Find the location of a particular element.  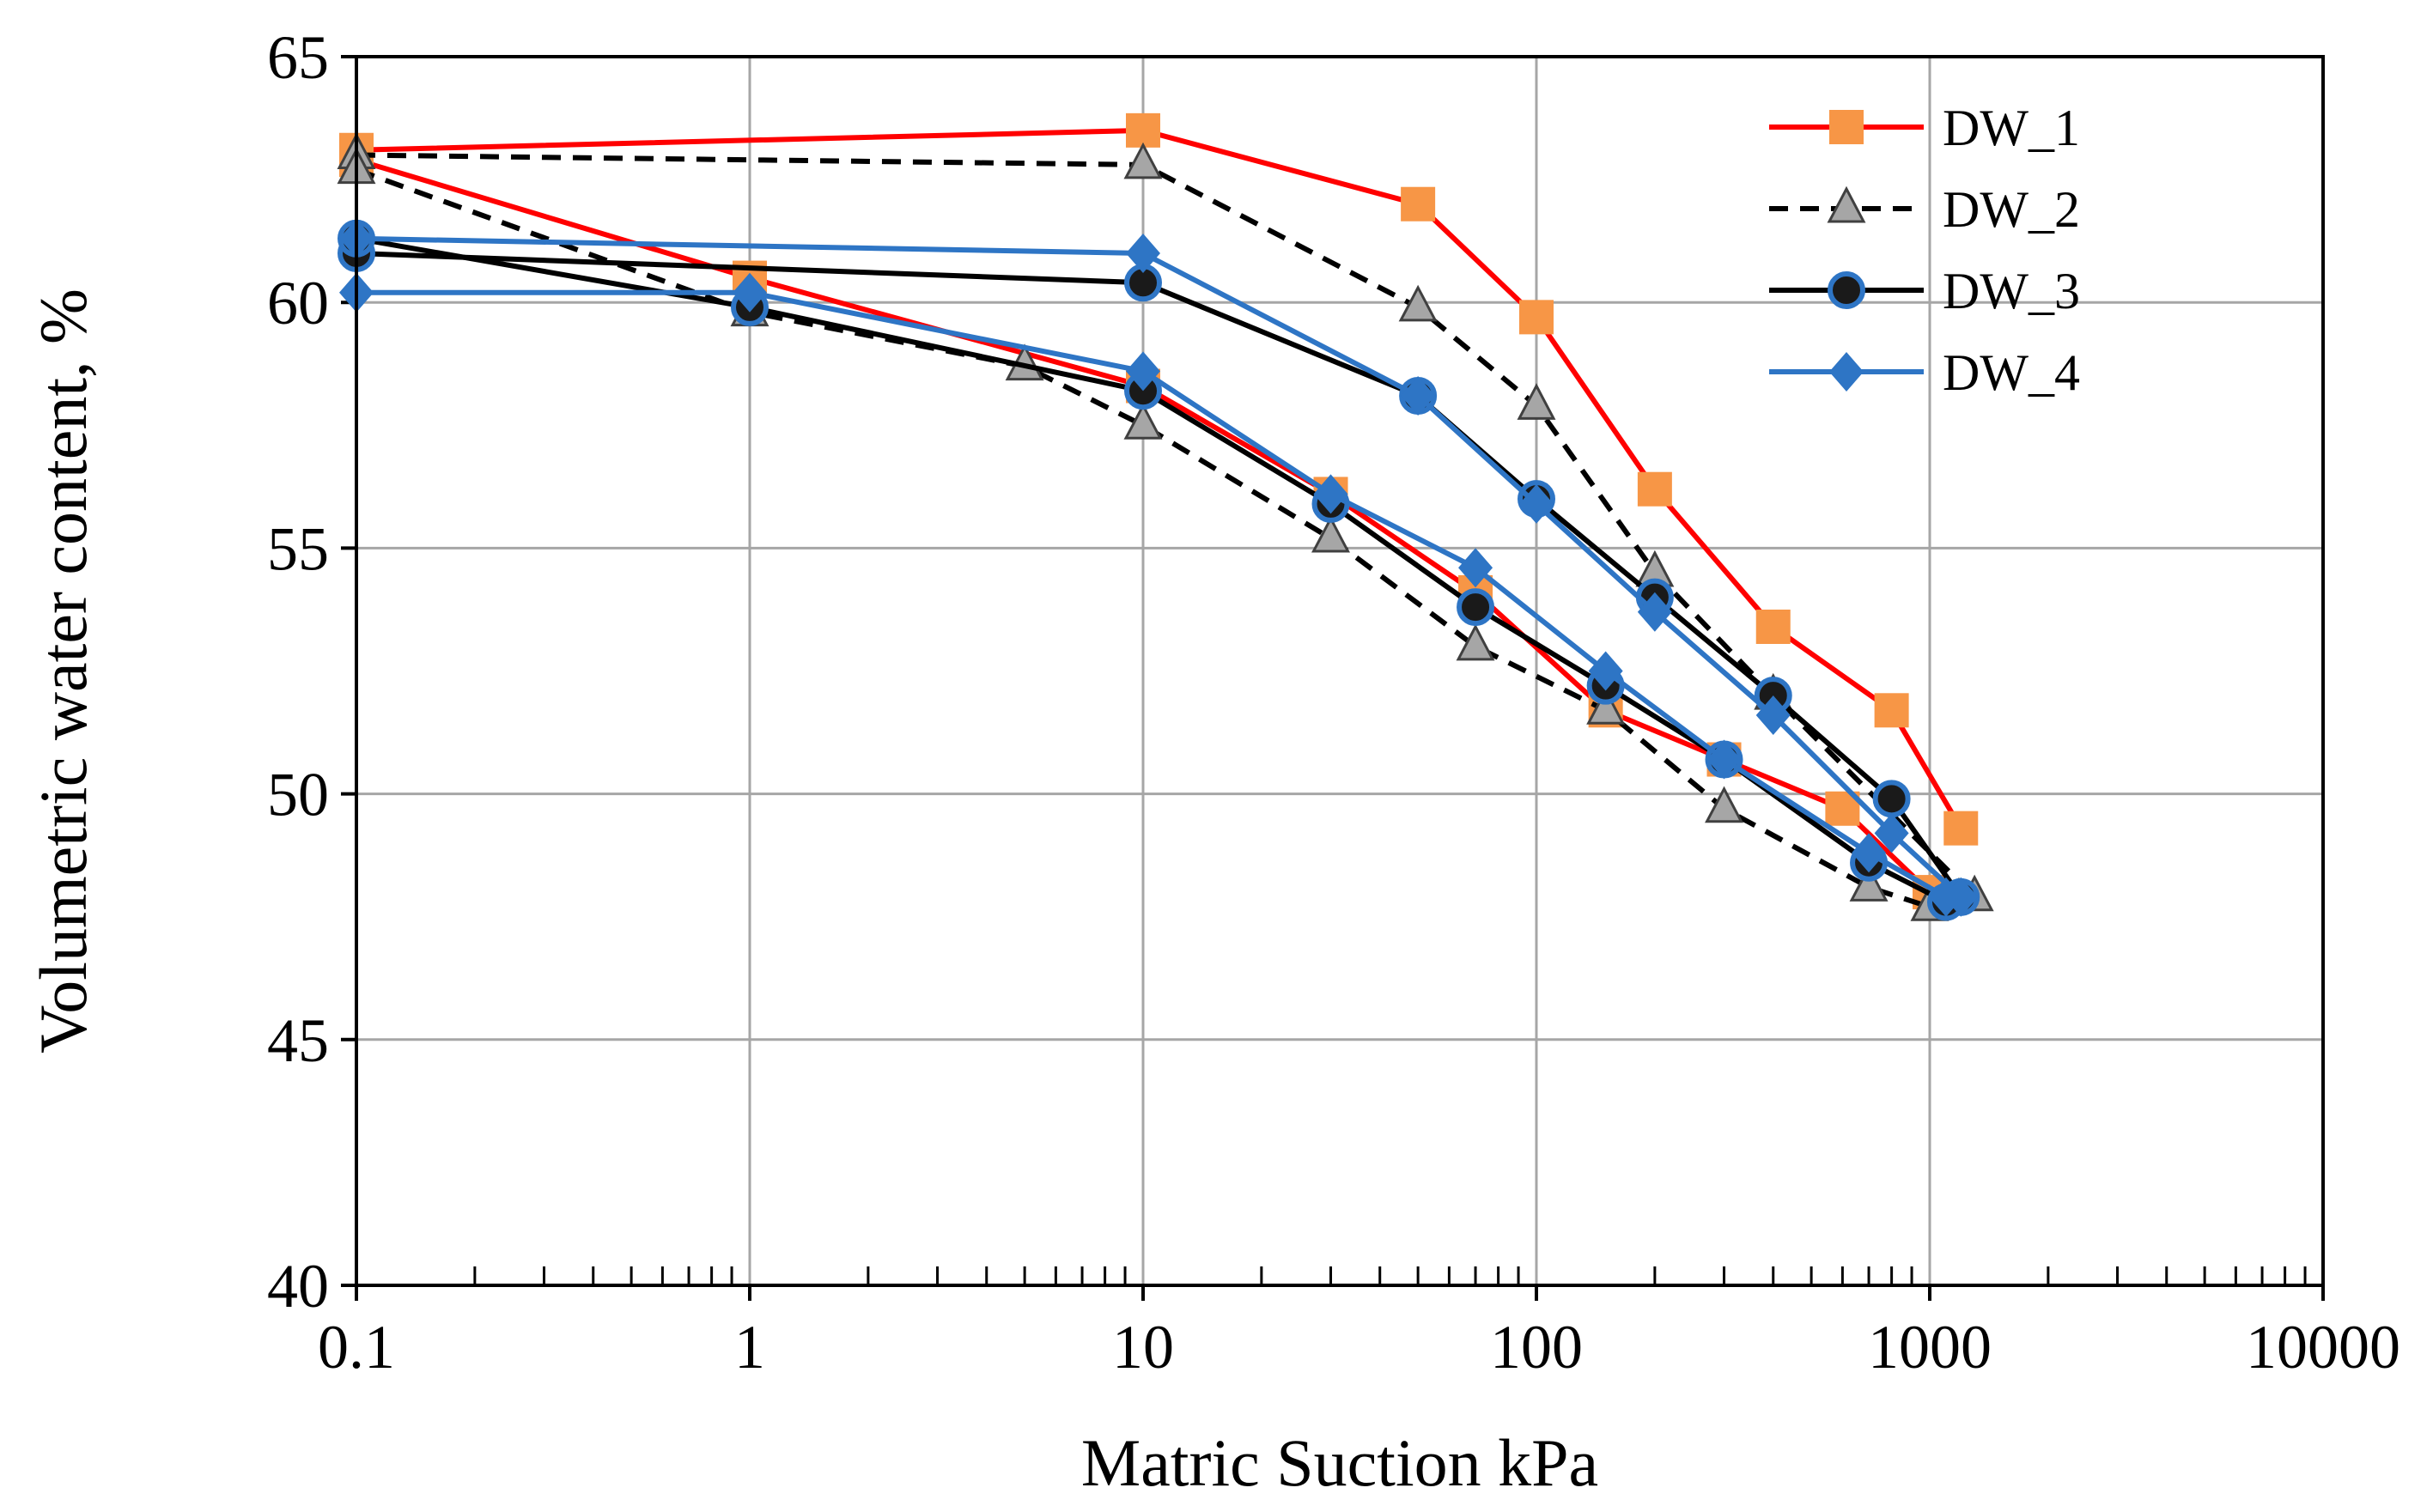

y-tick-label: 50 is located at coordinates (298, 795).